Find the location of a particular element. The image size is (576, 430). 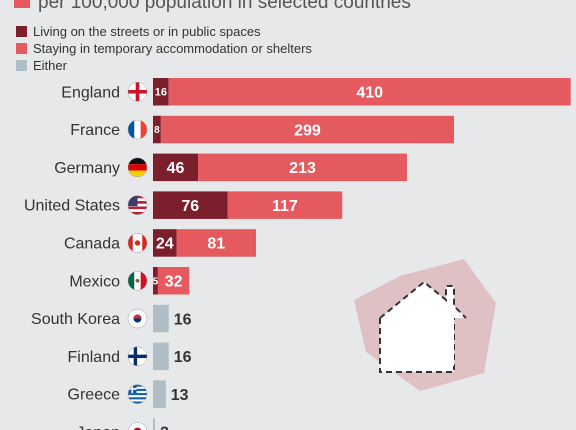

bar-france-living is located at coordinates (157, 129).